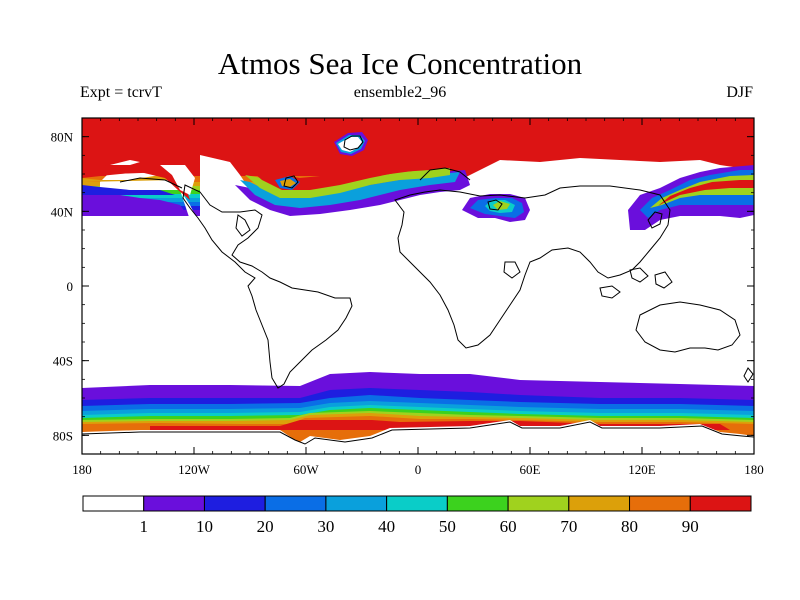  What do you see at coordinates (386, 526) in the screenshot?
I see `colorbar-label: 40` at bounding box center [386, 526].